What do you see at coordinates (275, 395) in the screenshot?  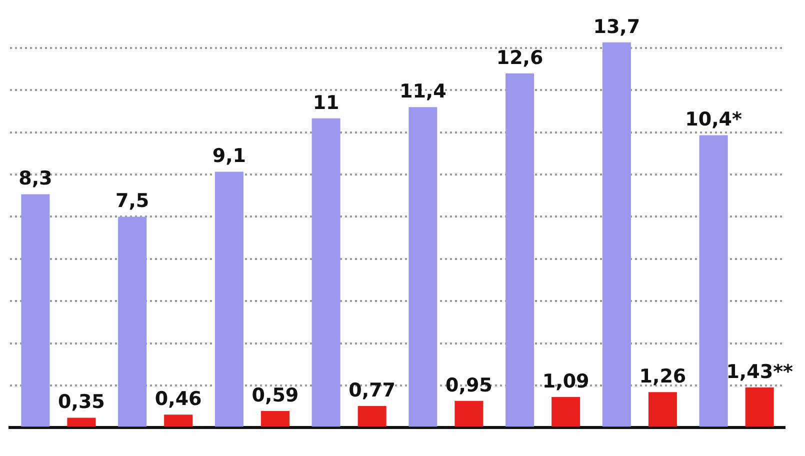 I see `data-label: 0,59` at bounding box center [275, 395].